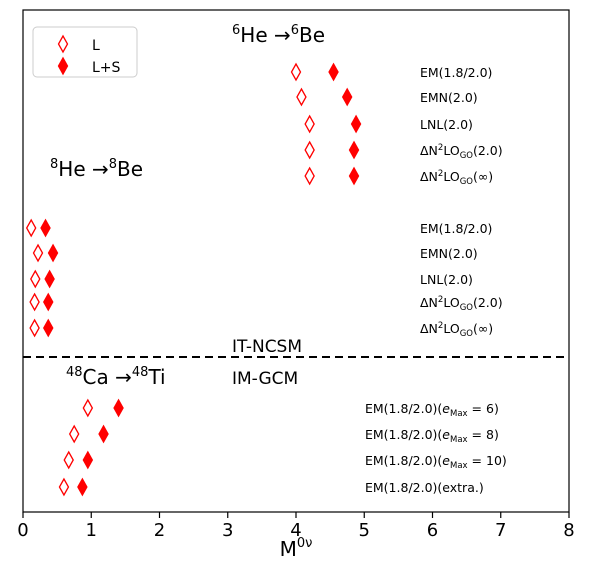  I want to click on x-tick-label: 5, so click(364, 530).